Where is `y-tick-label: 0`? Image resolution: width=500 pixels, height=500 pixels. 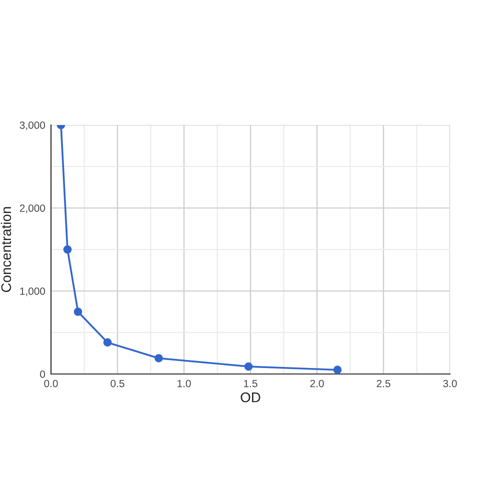
y-tick-label: 0 is located at coordinates (43, 374).